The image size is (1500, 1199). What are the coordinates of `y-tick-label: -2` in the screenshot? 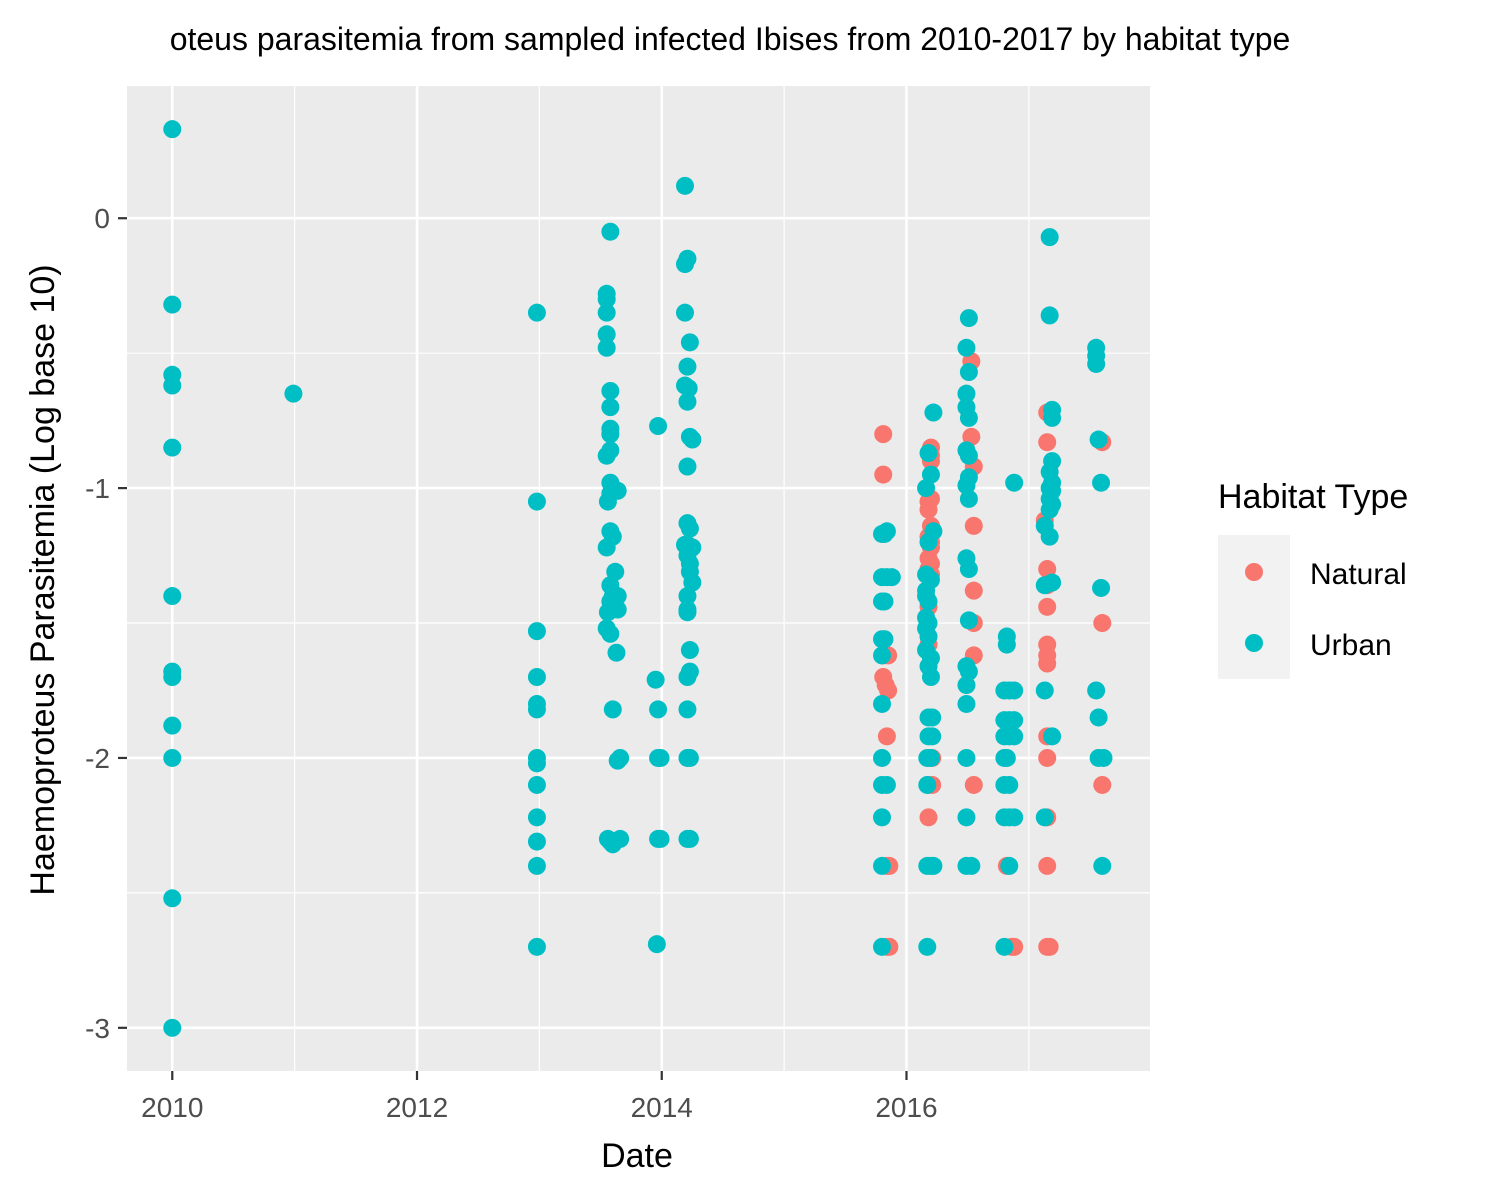 It's located at (97, 758).